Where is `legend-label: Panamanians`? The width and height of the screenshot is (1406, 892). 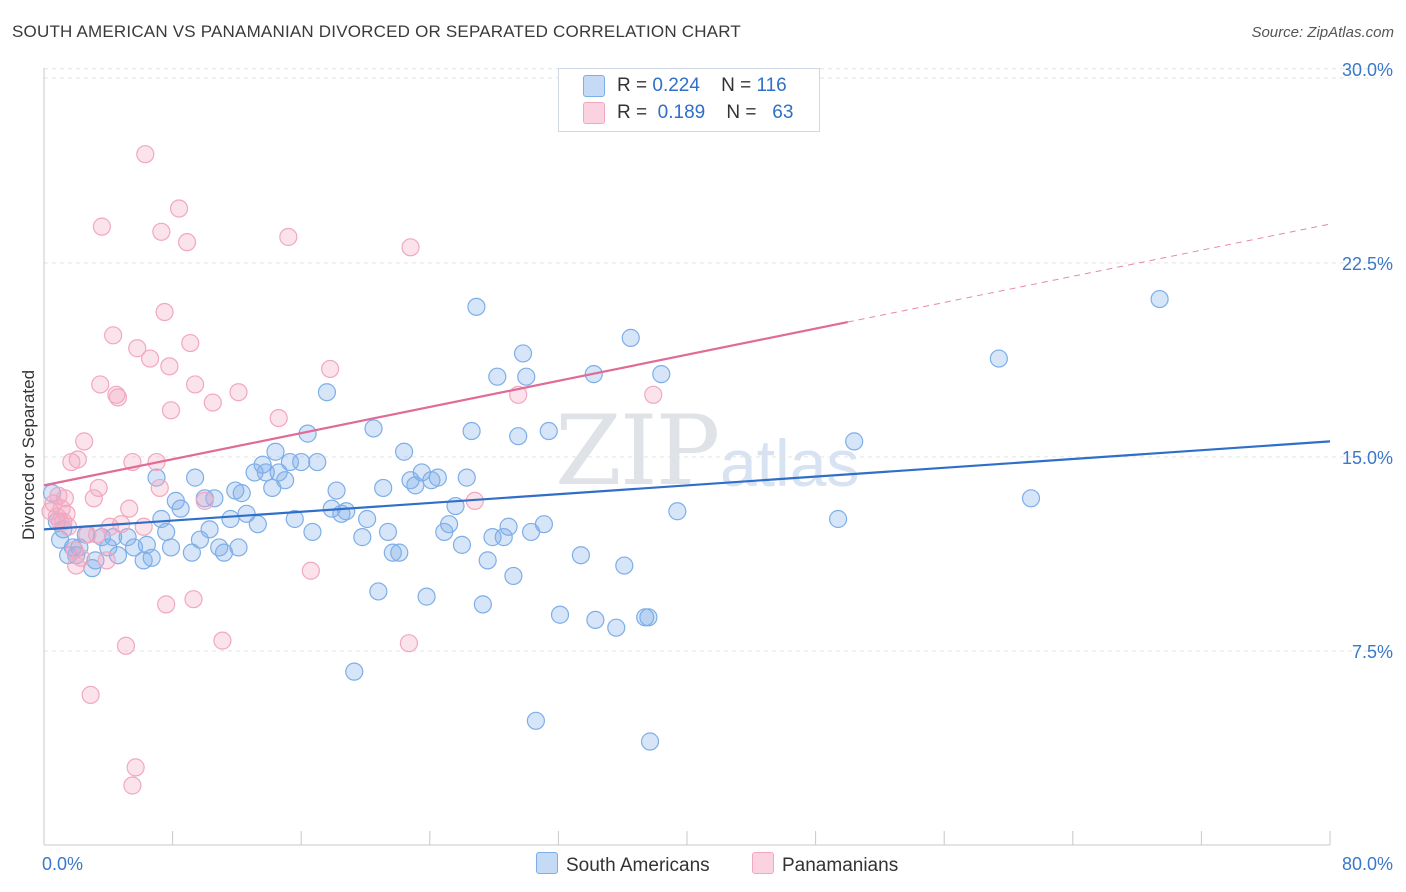 legend-label: Panamanians is located at coordinates (840, 865).